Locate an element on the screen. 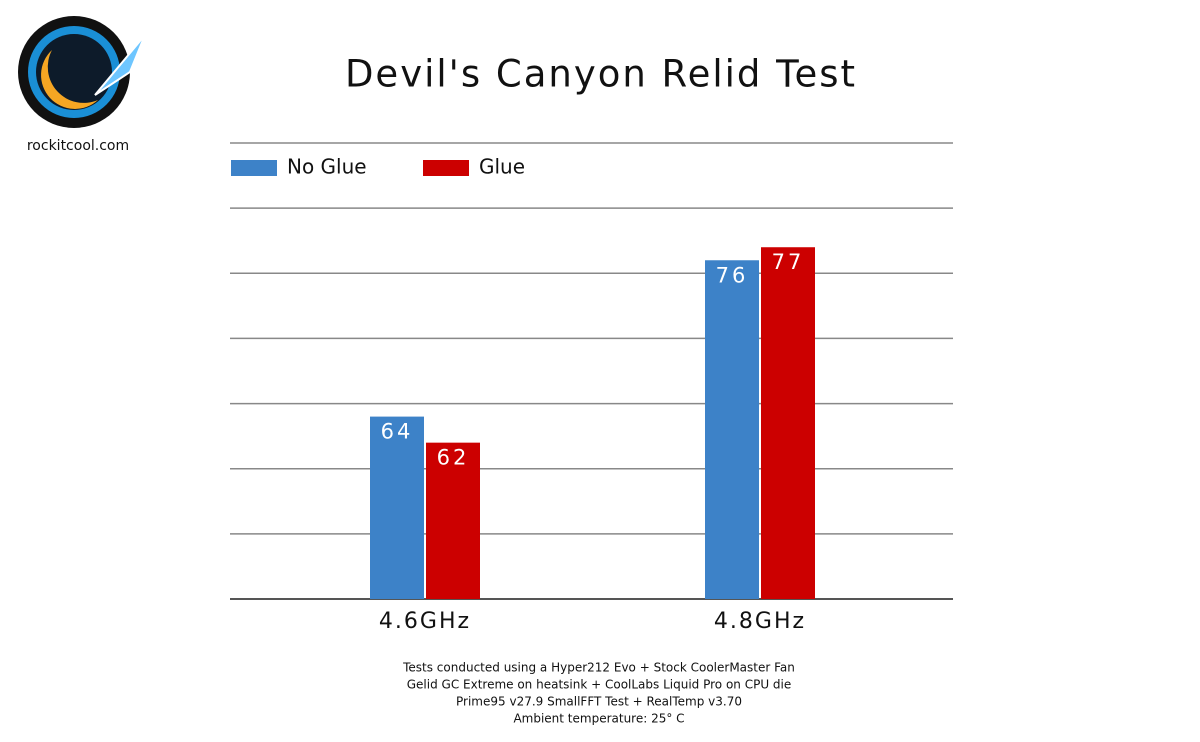 The width and height of the screenshot is (1200, 742). legend-label: Glue is located at coordinates (502, 167).